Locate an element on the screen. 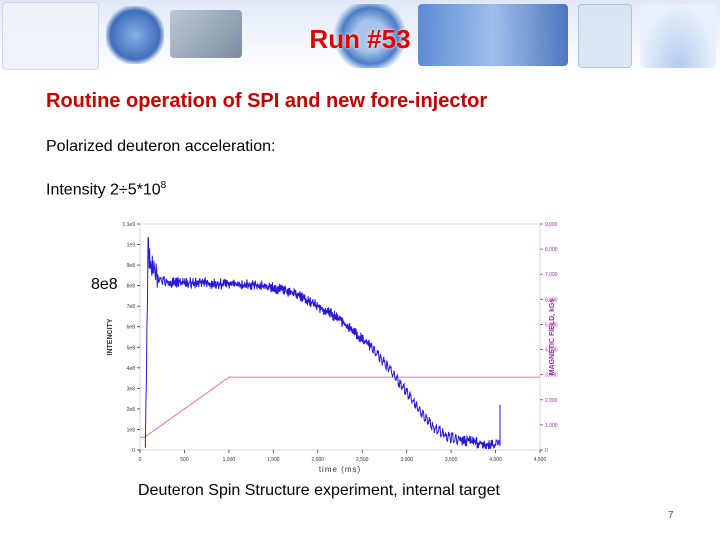 Image resolution: width=720 pixels, height=540 pixels. x-tick-label: 500 is located at coordinates (184, 460).